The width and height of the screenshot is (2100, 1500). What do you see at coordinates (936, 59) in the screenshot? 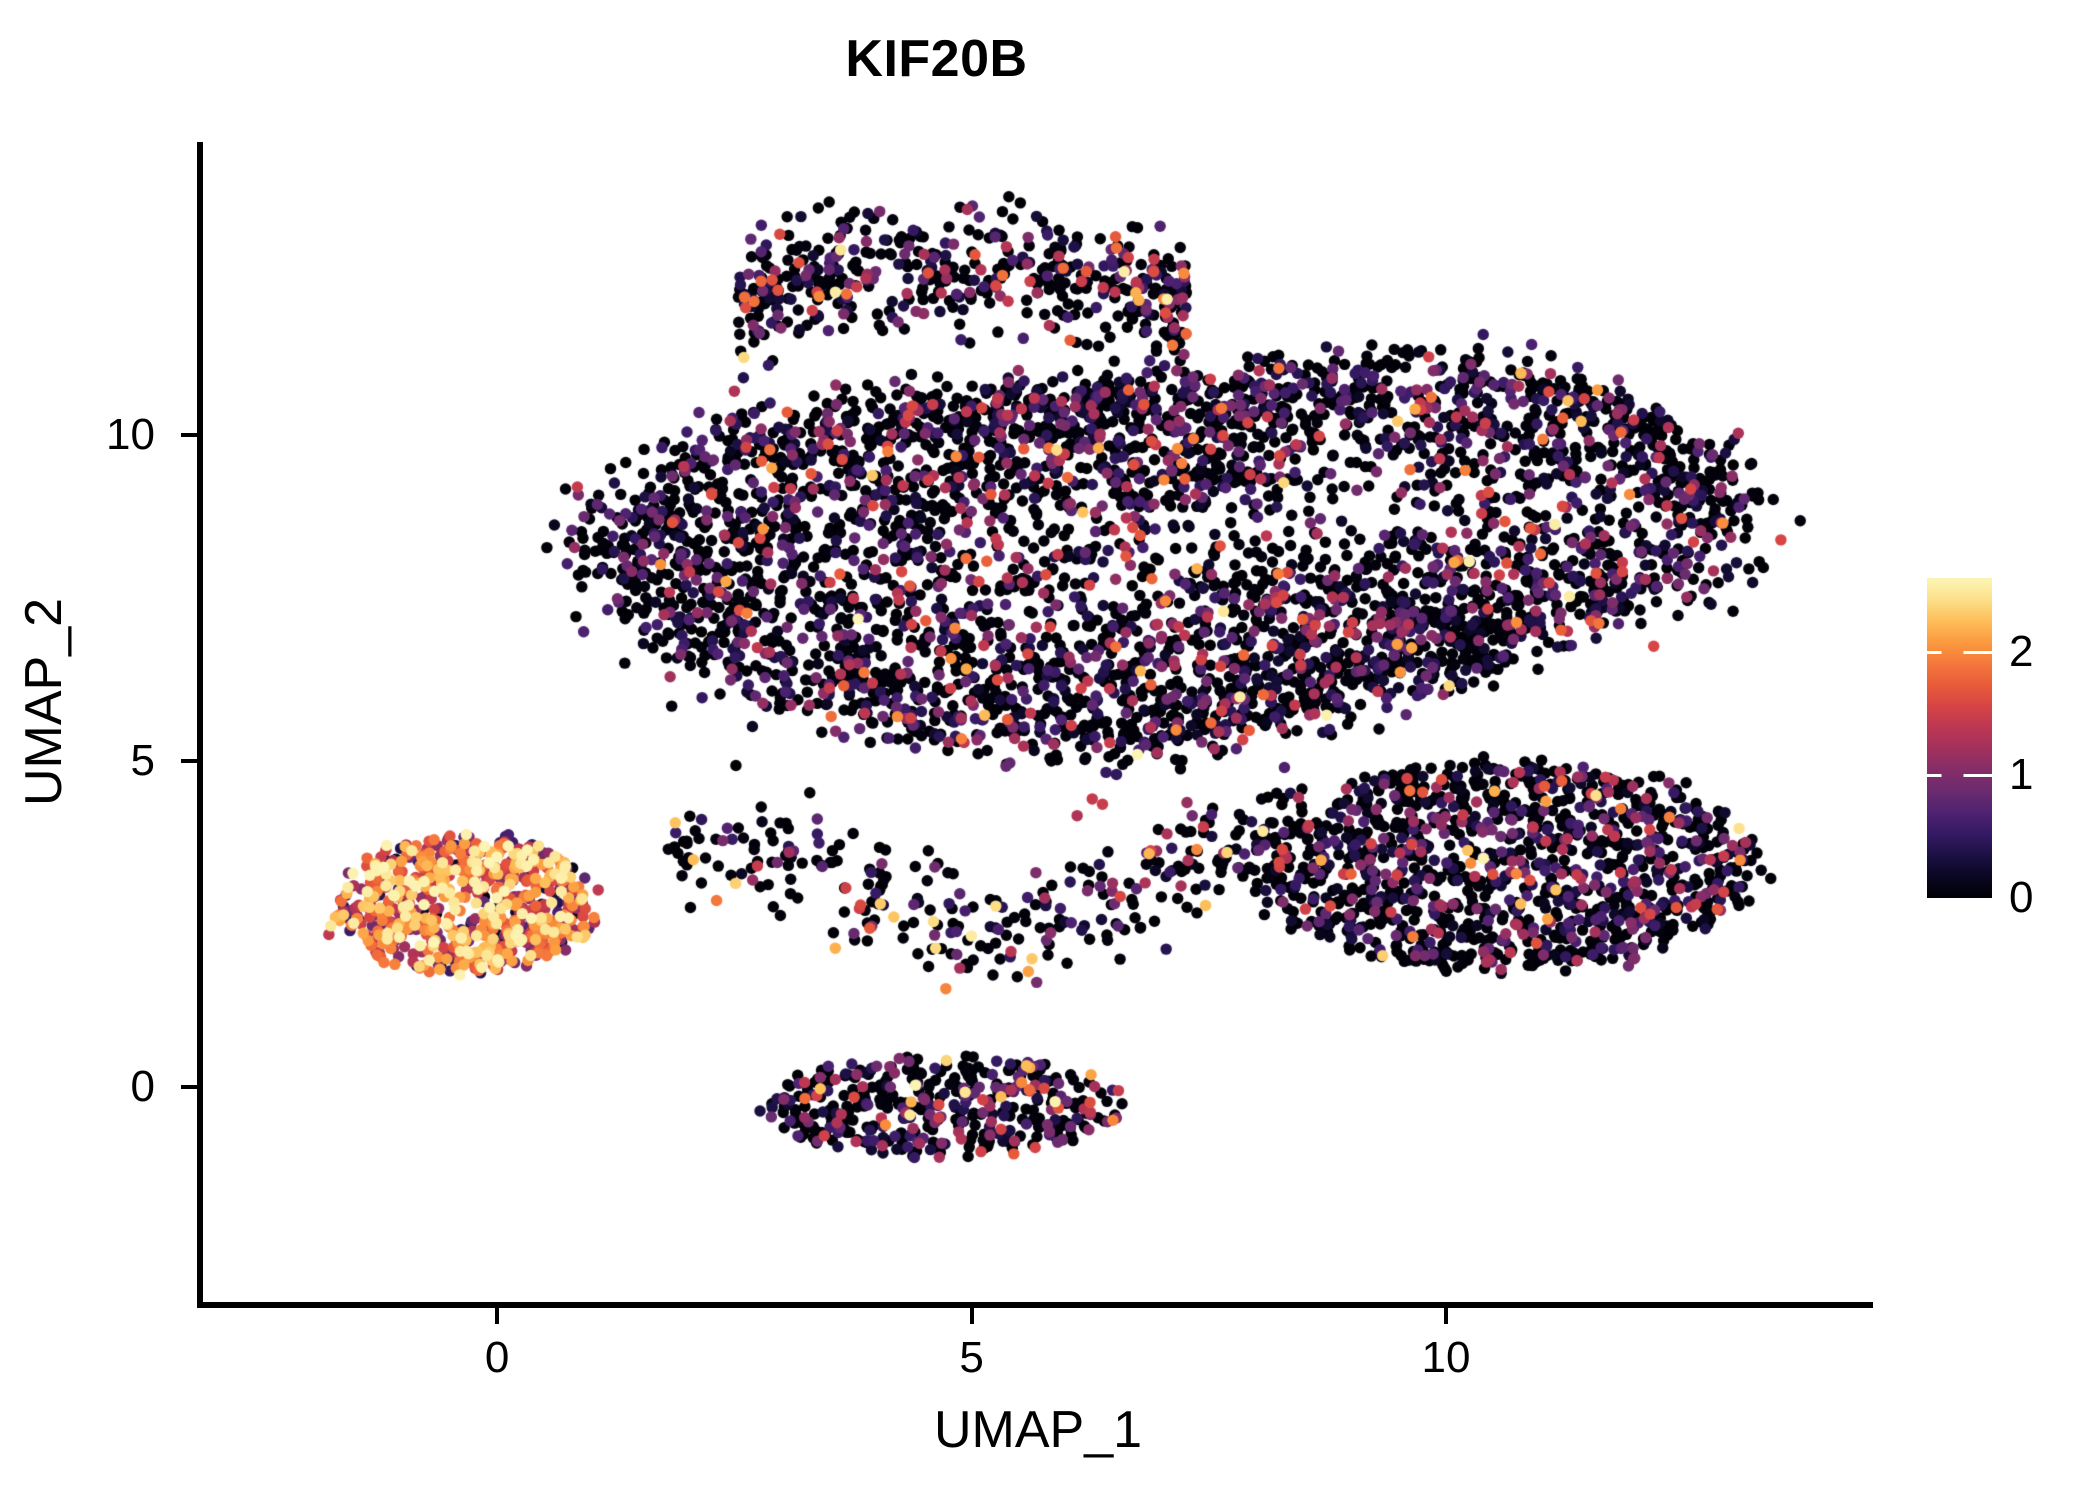
I see `page-title: KIF20B` at bounding box center [936, 59].